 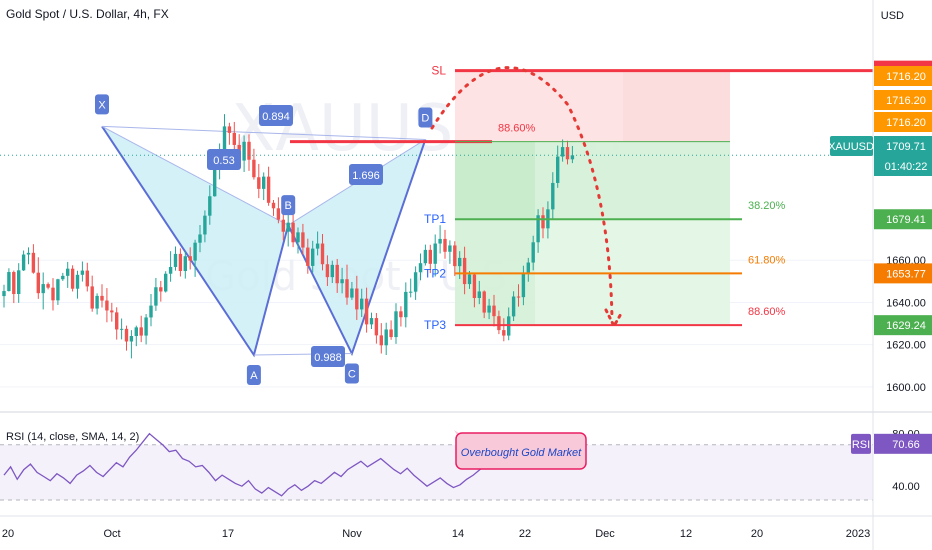 I want to click on reward-zone-dark, so click(x=495, y=180).